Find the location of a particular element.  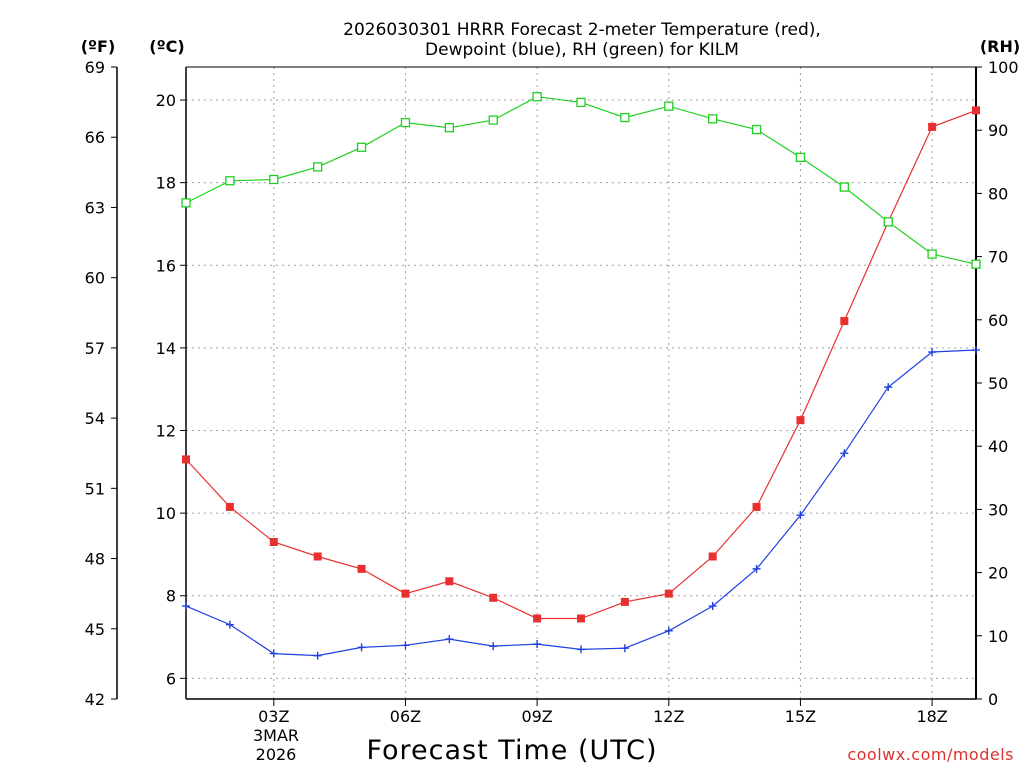

fahrenheit-tick-label: 63 is located at coordinates (95, 207).